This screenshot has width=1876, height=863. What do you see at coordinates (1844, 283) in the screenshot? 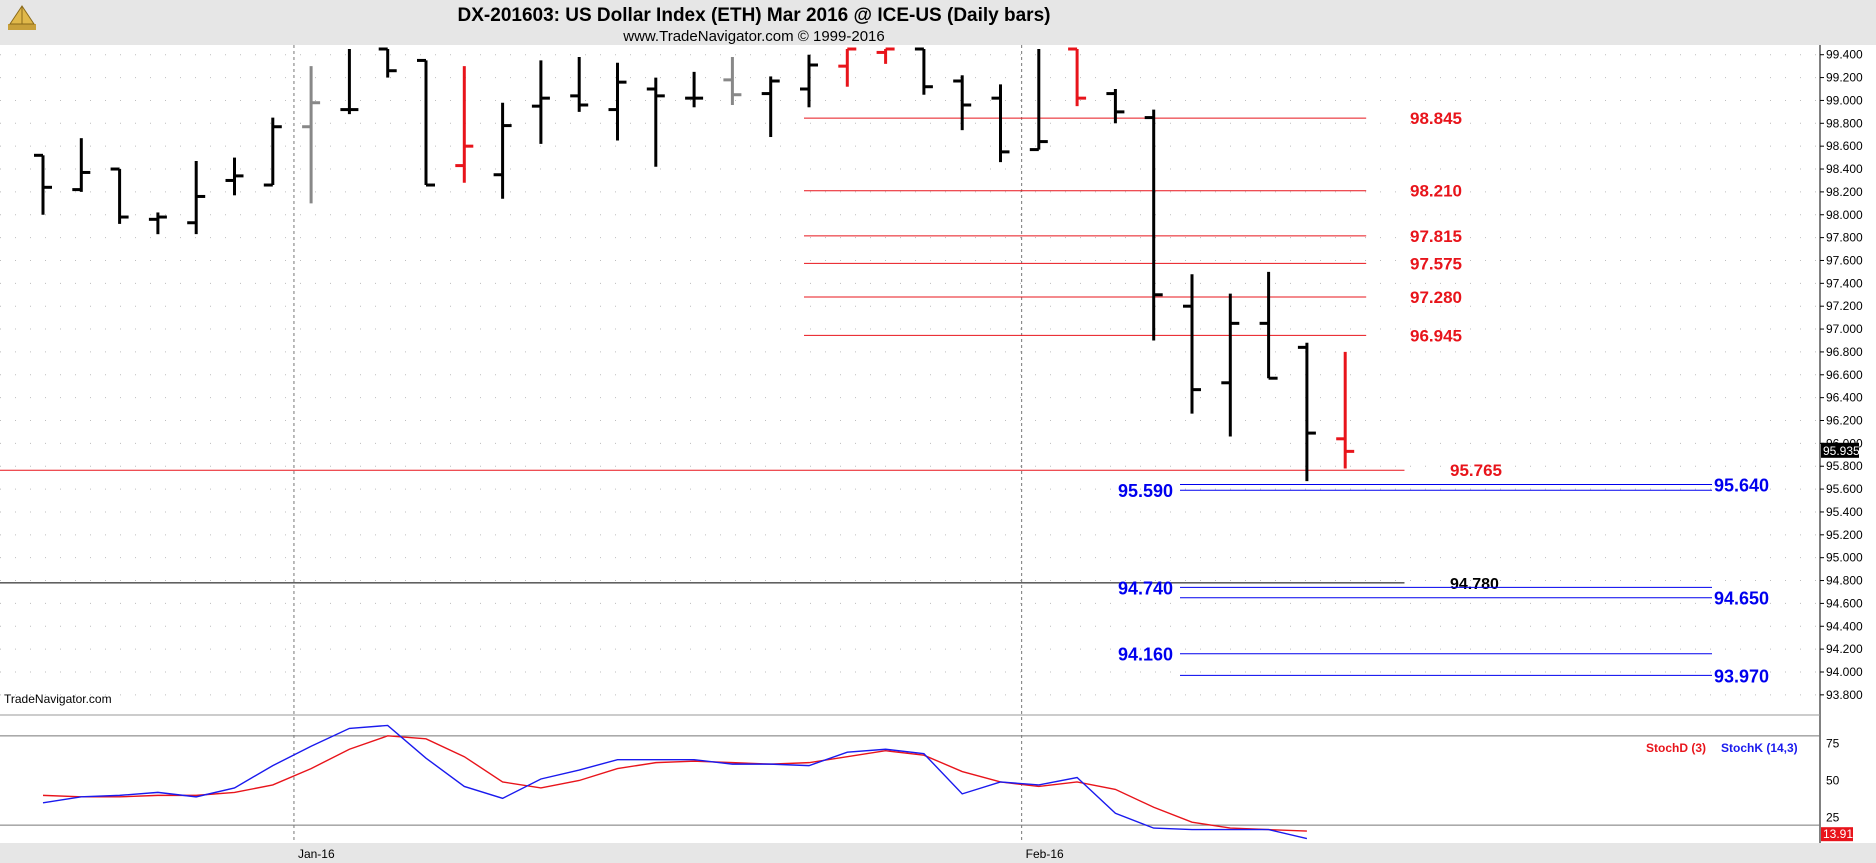
I see `y-tick-label: 97.400` at bounding box center [1844, 283].